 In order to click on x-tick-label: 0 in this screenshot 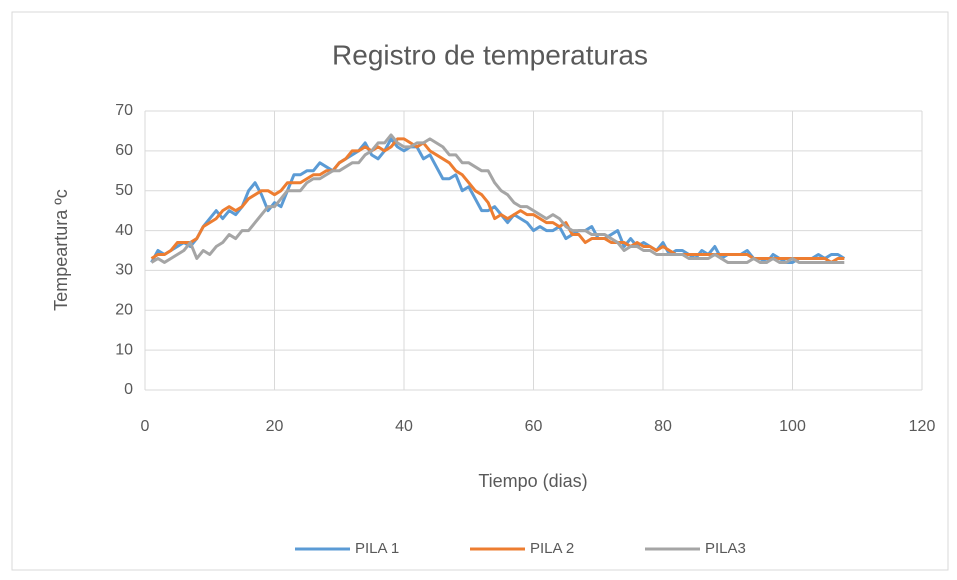, I will do `click(145, 426)`.